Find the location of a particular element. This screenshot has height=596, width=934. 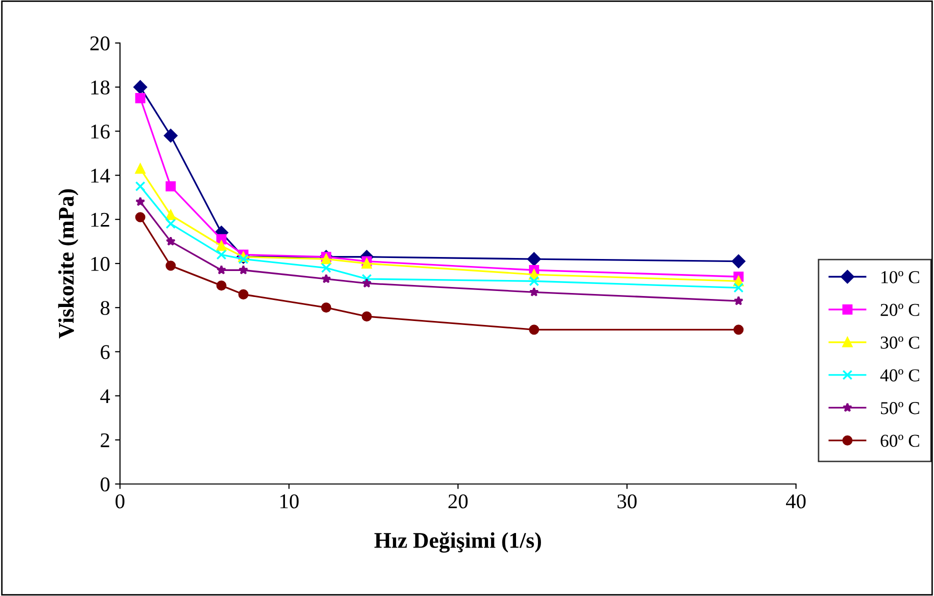

x-axis-title: Hız Değişimi (1/s) is located at coordinates (457, 542).